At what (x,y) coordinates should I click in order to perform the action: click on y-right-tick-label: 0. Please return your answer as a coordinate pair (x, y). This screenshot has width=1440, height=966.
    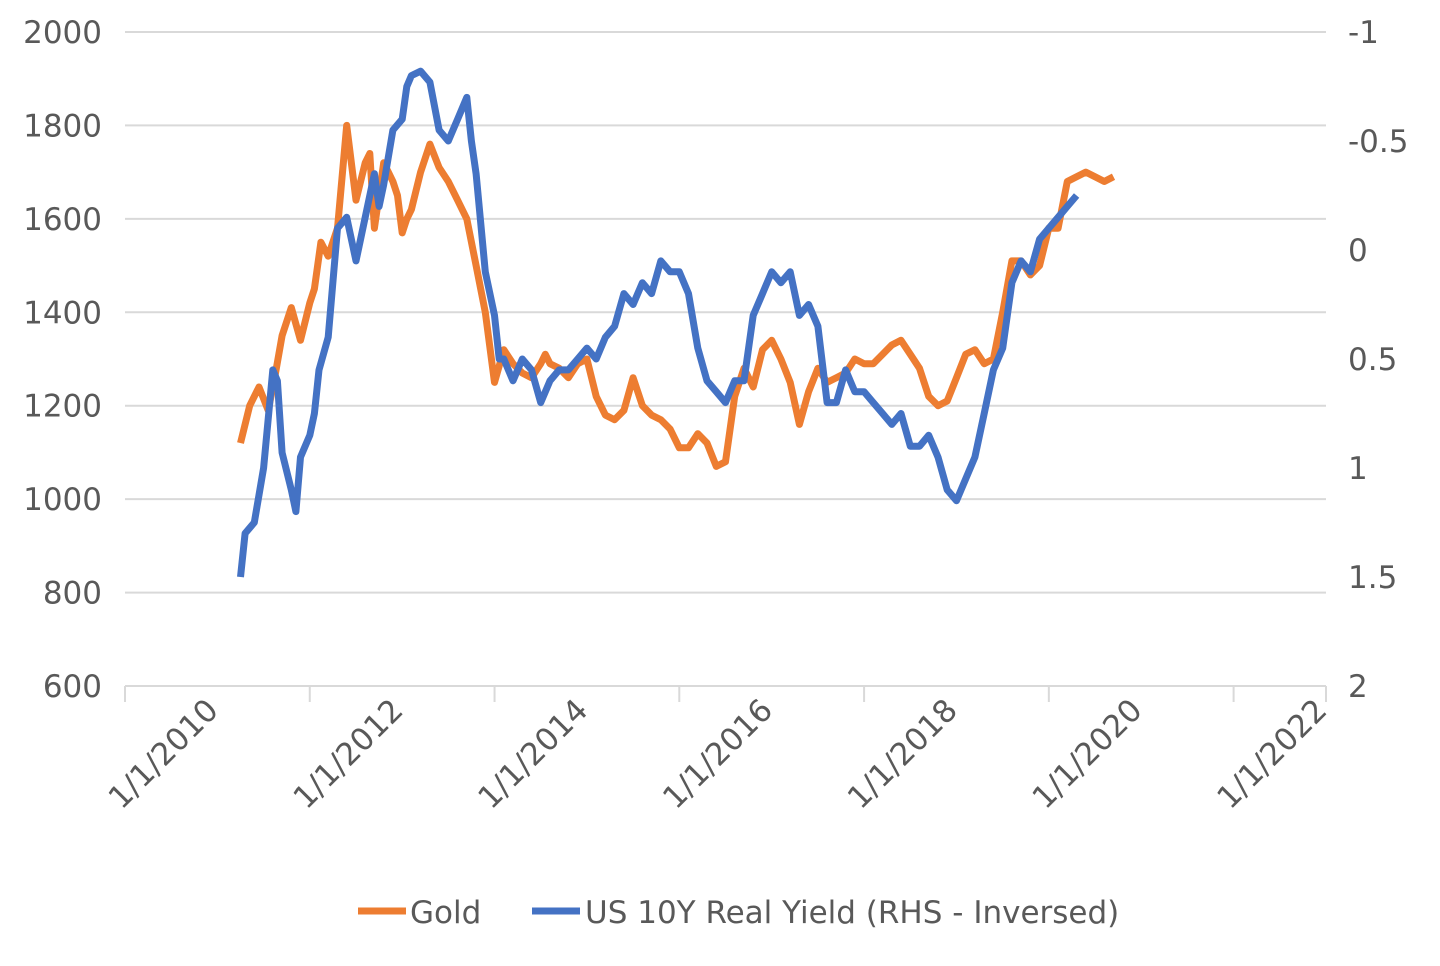
    Looking at the image, I should click on (1358, 251).